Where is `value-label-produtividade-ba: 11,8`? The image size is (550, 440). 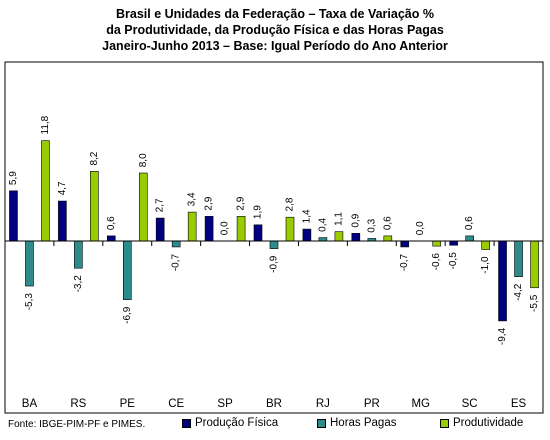 value-label-produtividade-ba: 11,8 is located at coordinates (45, 124).